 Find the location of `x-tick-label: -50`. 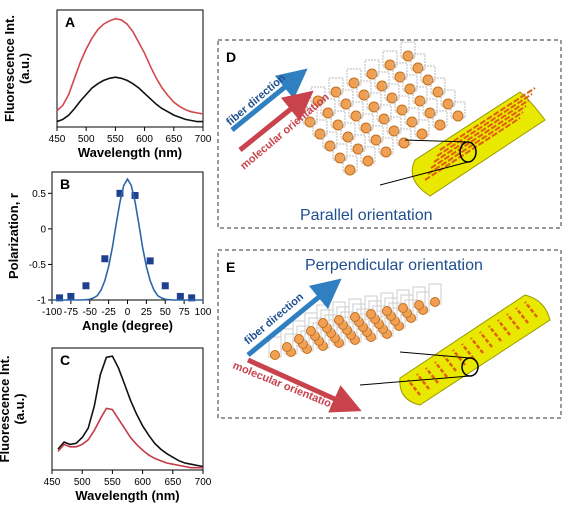

x-tick-label: -50 is located at coordinates (90, 312).